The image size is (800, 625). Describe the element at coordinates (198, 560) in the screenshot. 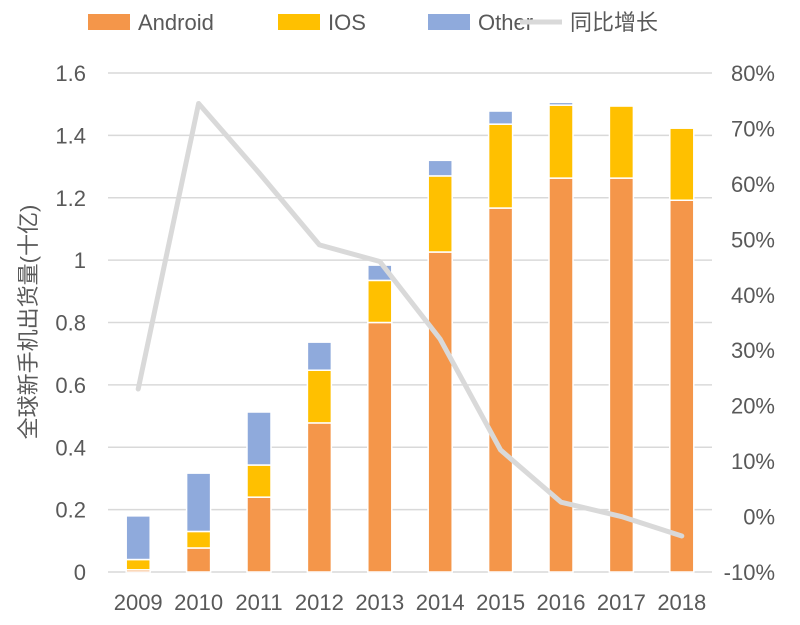

I see `bar-android-2010` at that location.